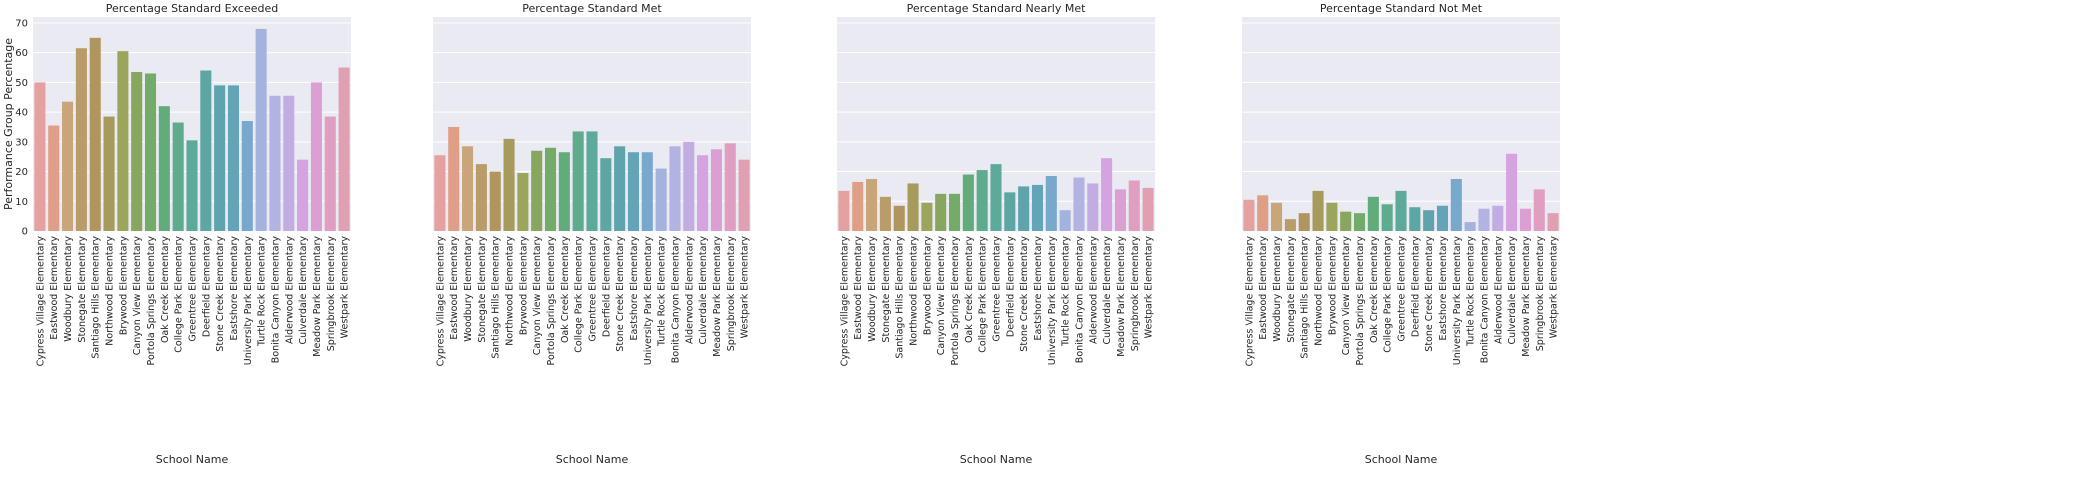 The width and height of the screenshot is (2091, 477). What do you see at coordinates (1415, 286) in the screenshot?
I see `x-tick-label: Deerfield Elementary` at bounding box center [1415, 286].